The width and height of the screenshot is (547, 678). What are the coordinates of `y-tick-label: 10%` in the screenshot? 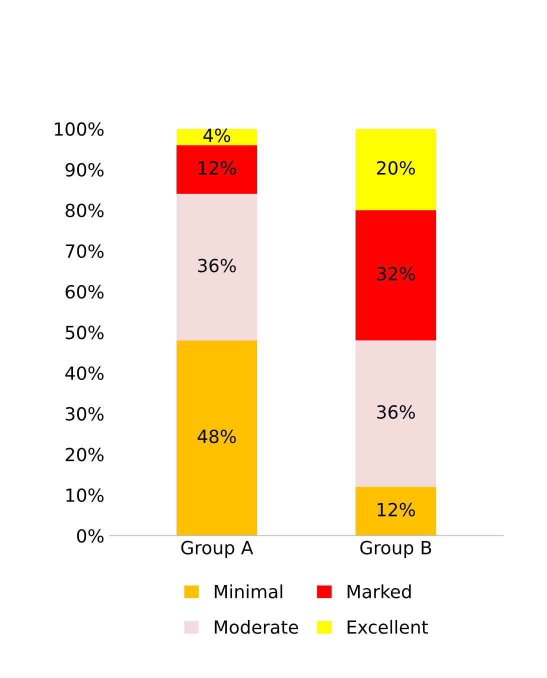 It's located at (85, 495).